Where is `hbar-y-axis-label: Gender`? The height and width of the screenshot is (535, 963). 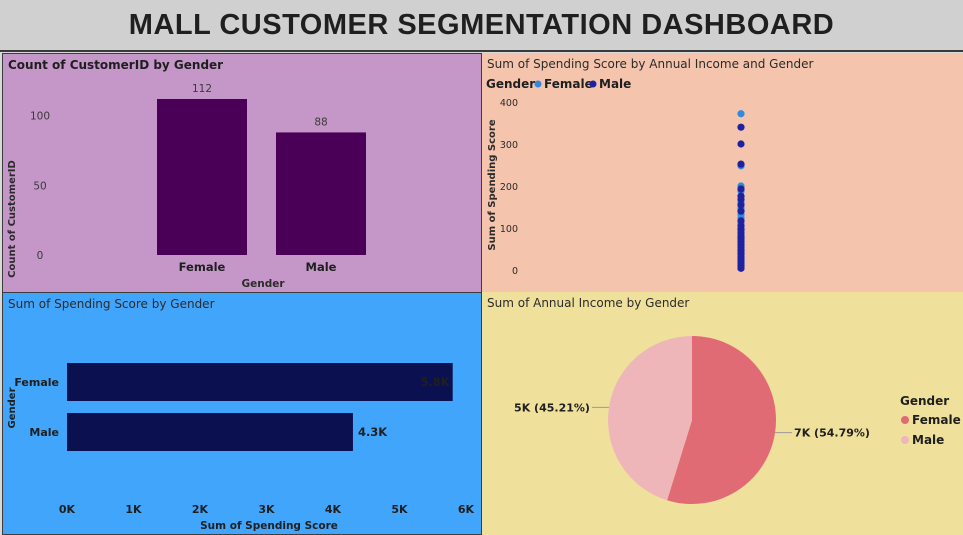
hbar-y-axis-label: Gender is located at coordinates (12, 407).